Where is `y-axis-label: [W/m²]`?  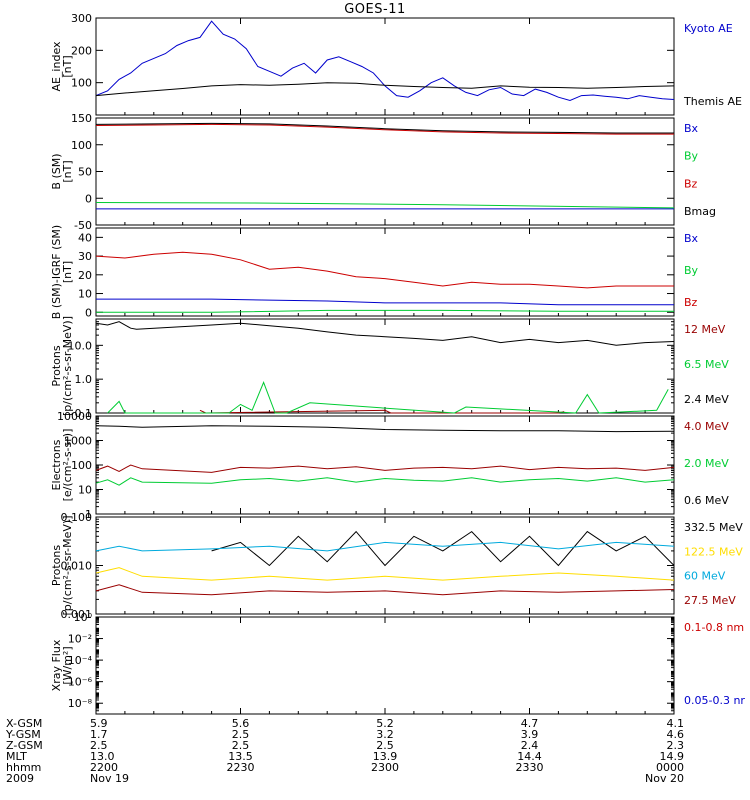 y-axis-label: [W/m²] is located at coordinates (67, 665).